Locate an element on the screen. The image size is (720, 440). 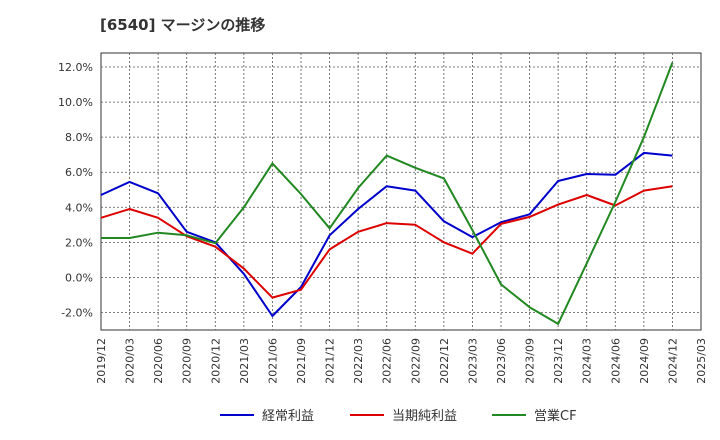
x-tick-label: 2021/12 is located at coordinates (330, 361).